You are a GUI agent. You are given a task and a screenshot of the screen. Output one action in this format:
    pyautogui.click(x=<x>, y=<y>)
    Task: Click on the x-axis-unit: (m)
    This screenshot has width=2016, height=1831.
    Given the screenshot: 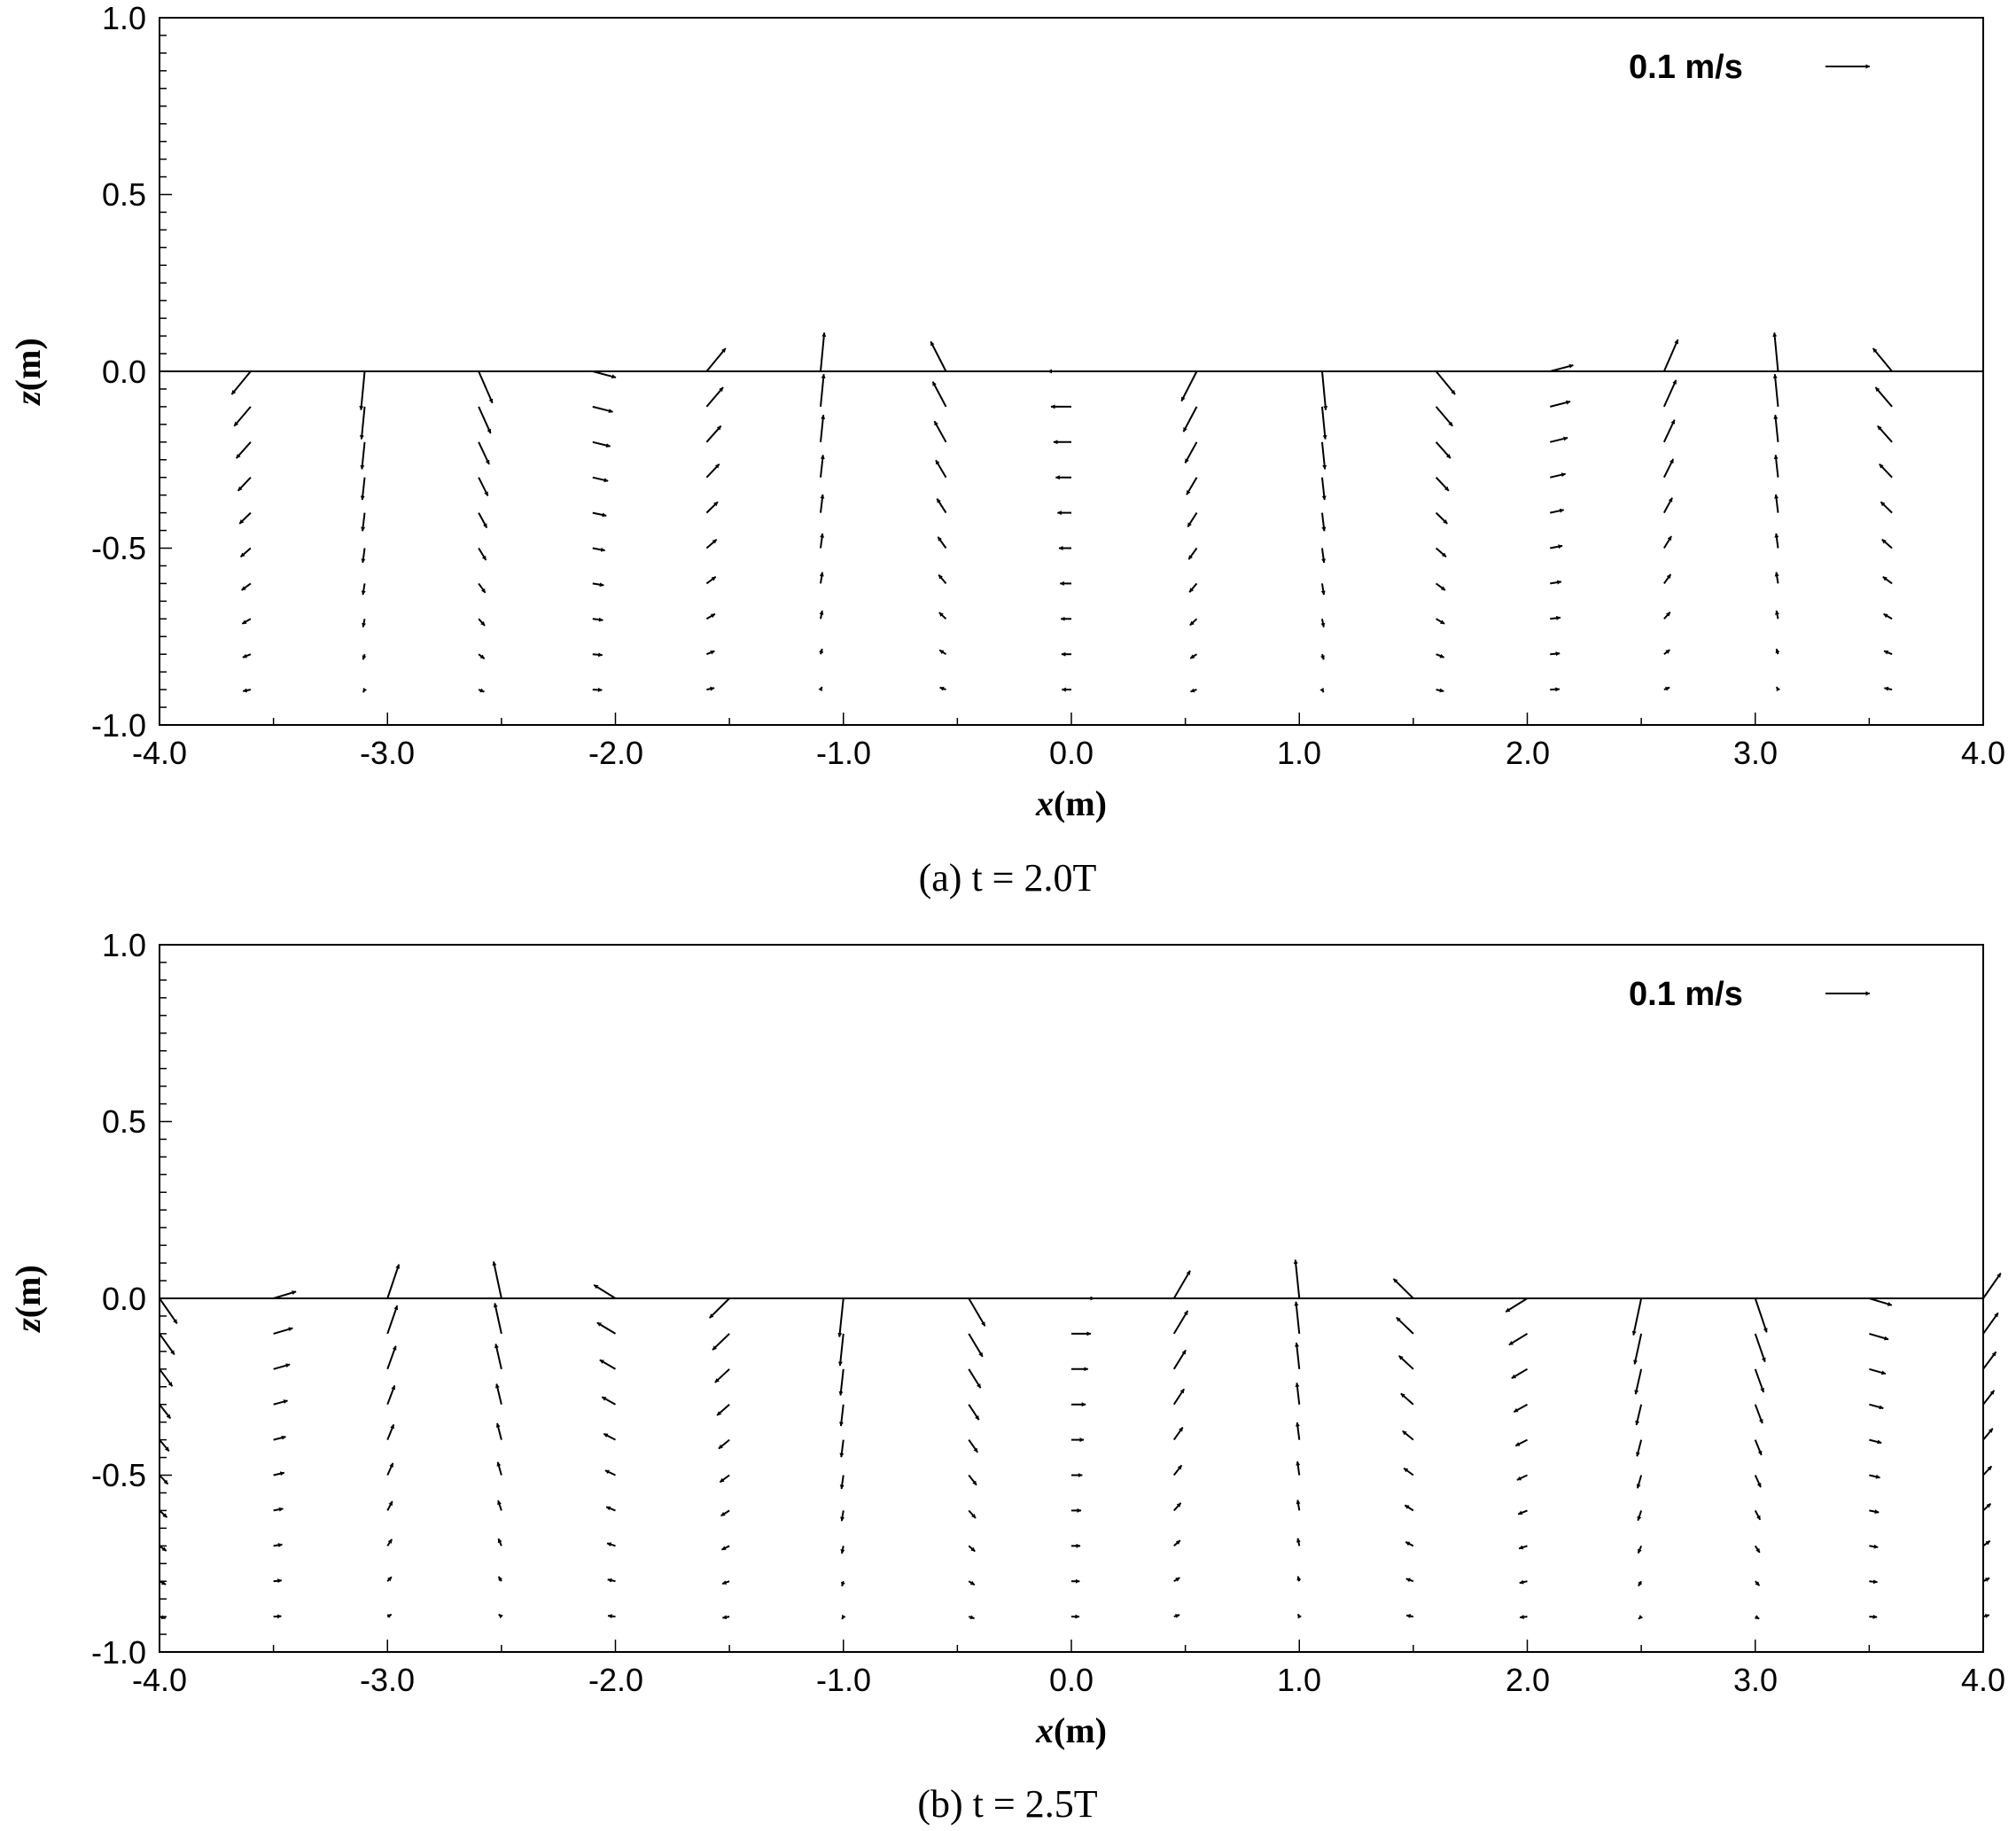 What is the action you would take?
    pyautogui.click(x=1081, y=1730)
    